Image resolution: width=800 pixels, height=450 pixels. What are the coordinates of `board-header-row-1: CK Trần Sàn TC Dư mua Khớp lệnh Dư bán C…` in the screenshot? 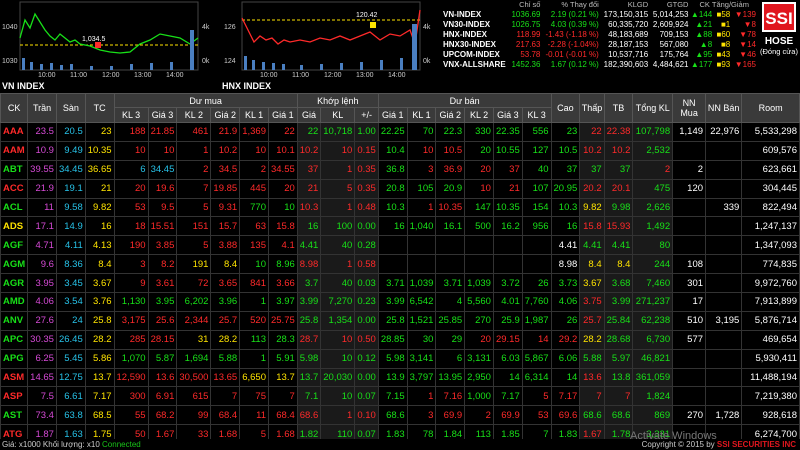 It's located at (400, 108).